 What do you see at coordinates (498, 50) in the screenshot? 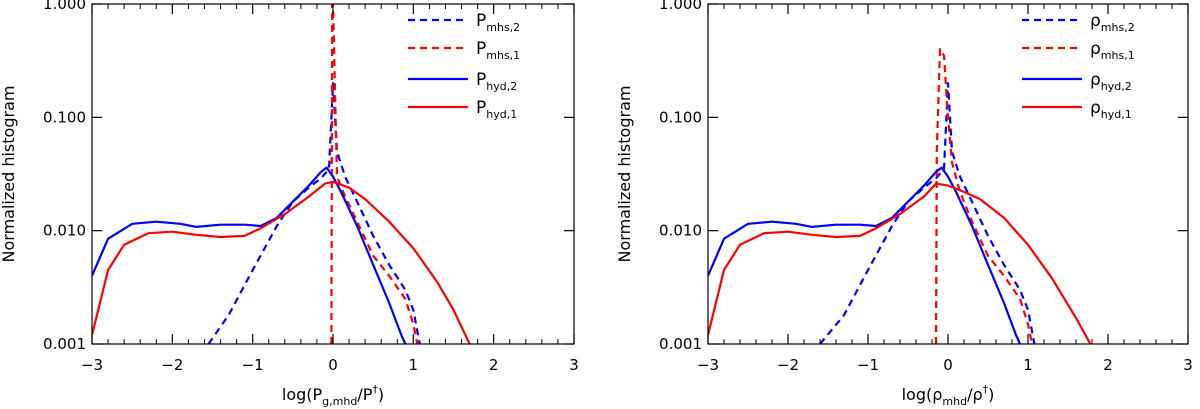
I see `legend-label: Pmhs,1` at bounding box center [498, 50].